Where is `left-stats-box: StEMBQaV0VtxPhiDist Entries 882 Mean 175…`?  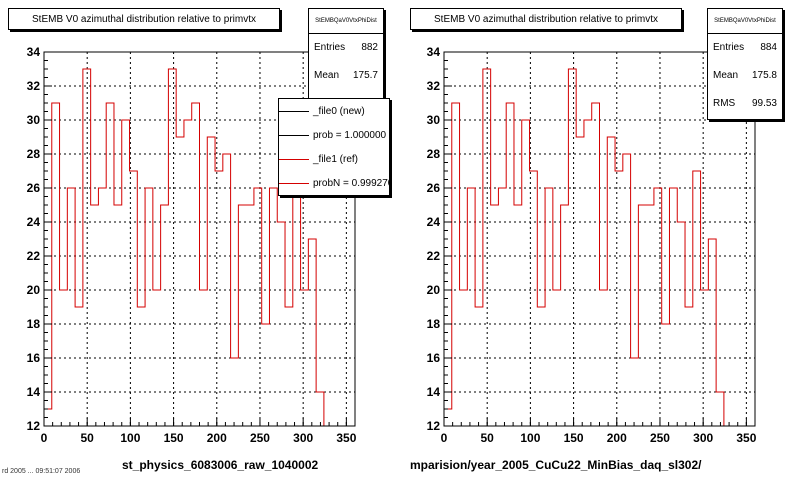
left-stats-box: StEMBQaV0VtxPhiDist Entries 882 Mean 175… is located at coordinates (346, 58).